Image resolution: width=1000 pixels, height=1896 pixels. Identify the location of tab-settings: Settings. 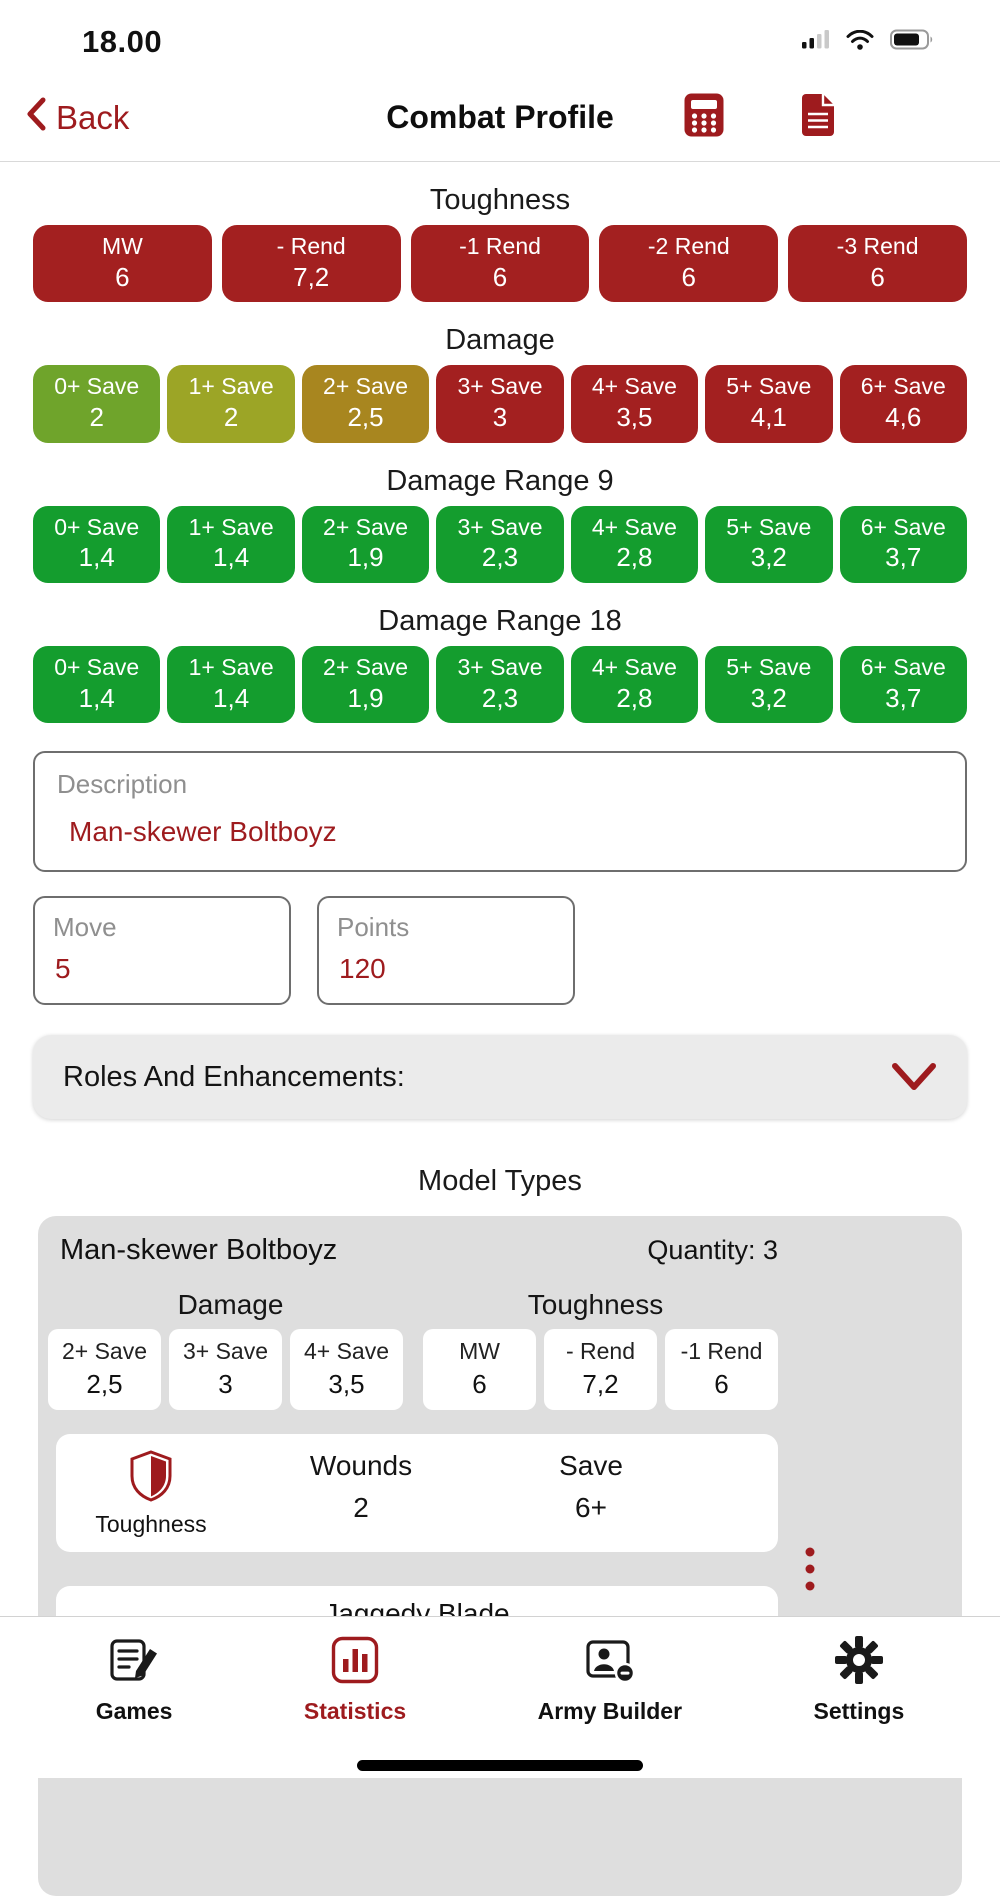
(859, 1706).